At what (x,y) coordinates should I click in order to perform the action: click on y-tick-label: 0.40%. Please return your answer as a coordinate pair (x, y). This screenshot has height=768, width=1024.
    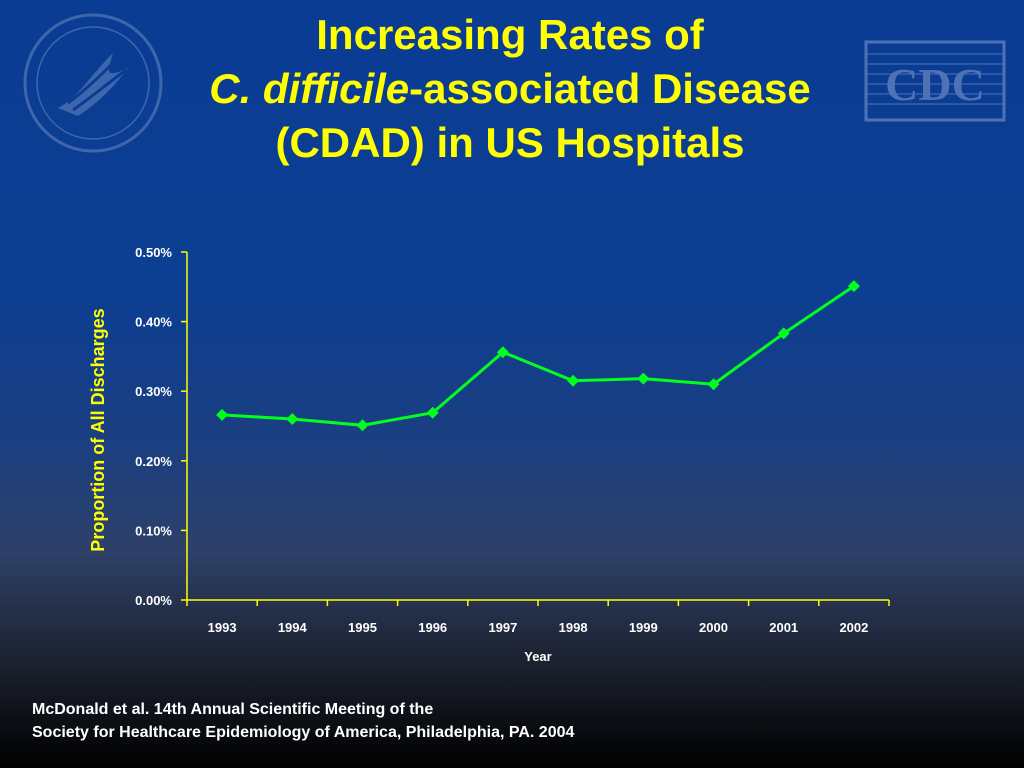
    Looking at the image, I should click on (153, 322).